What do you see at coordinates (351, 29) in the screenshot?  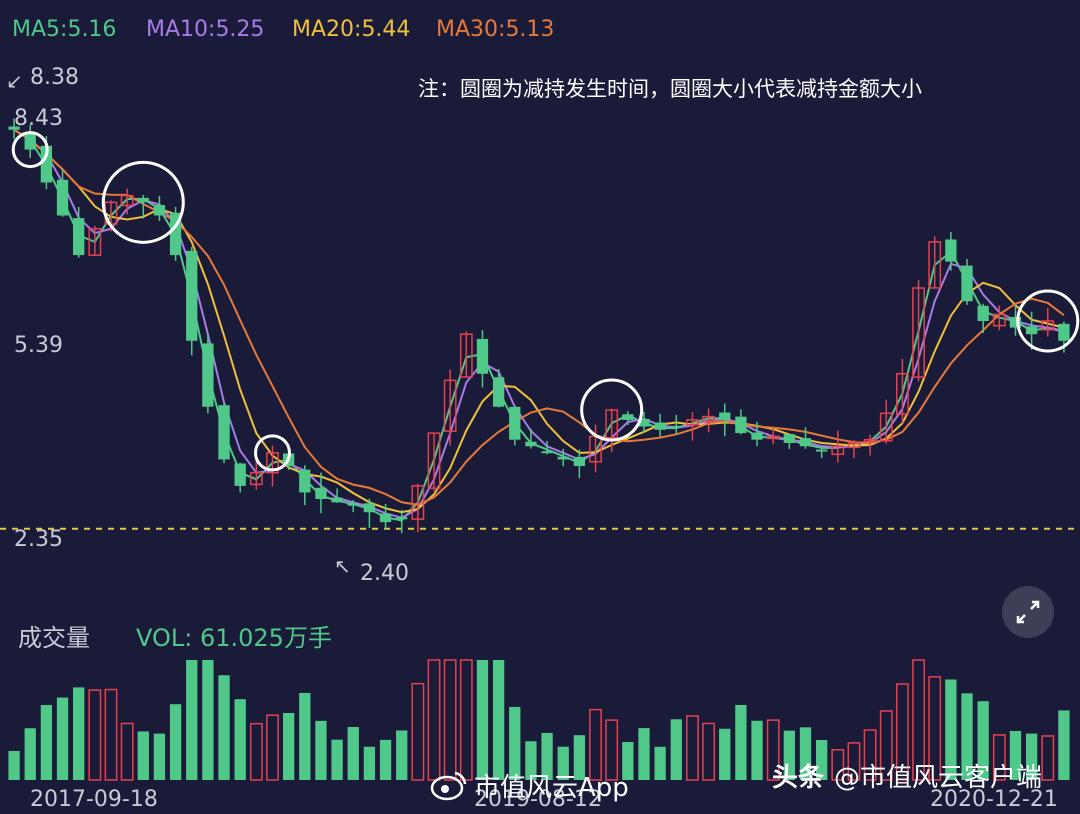 I see `legend-ma20: MA20:5.44` at bounding box center [351, 29].